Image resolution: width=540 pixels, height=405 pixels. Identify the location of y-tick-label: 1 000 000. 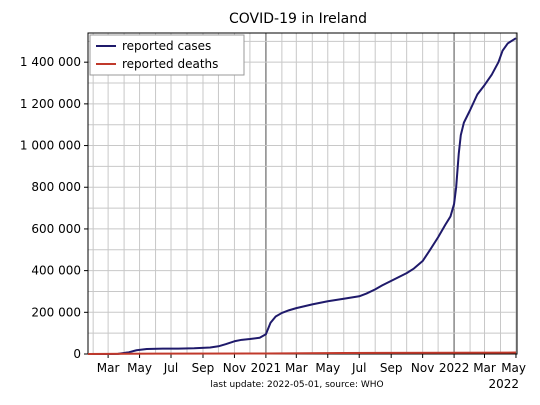
(50, 146).